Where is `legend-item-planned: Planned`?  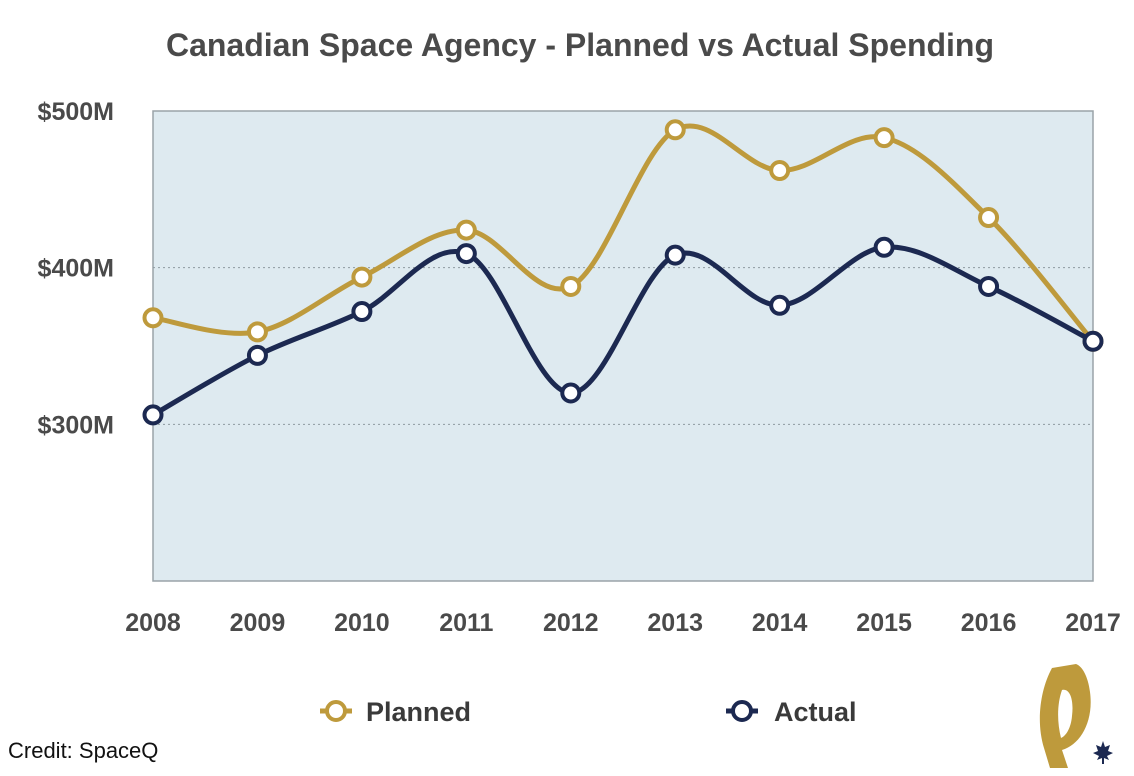 legend-item-planned: Planned is located at coordinates (395, 712).